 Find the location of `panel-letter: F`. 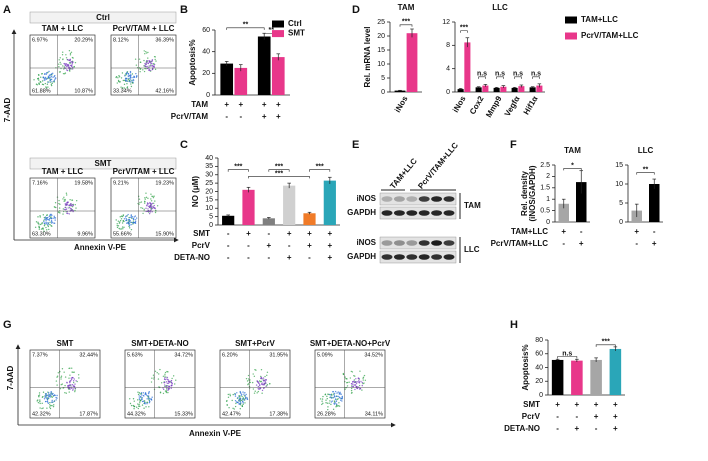

panel-letter: F is located at coordinates (513, 145).